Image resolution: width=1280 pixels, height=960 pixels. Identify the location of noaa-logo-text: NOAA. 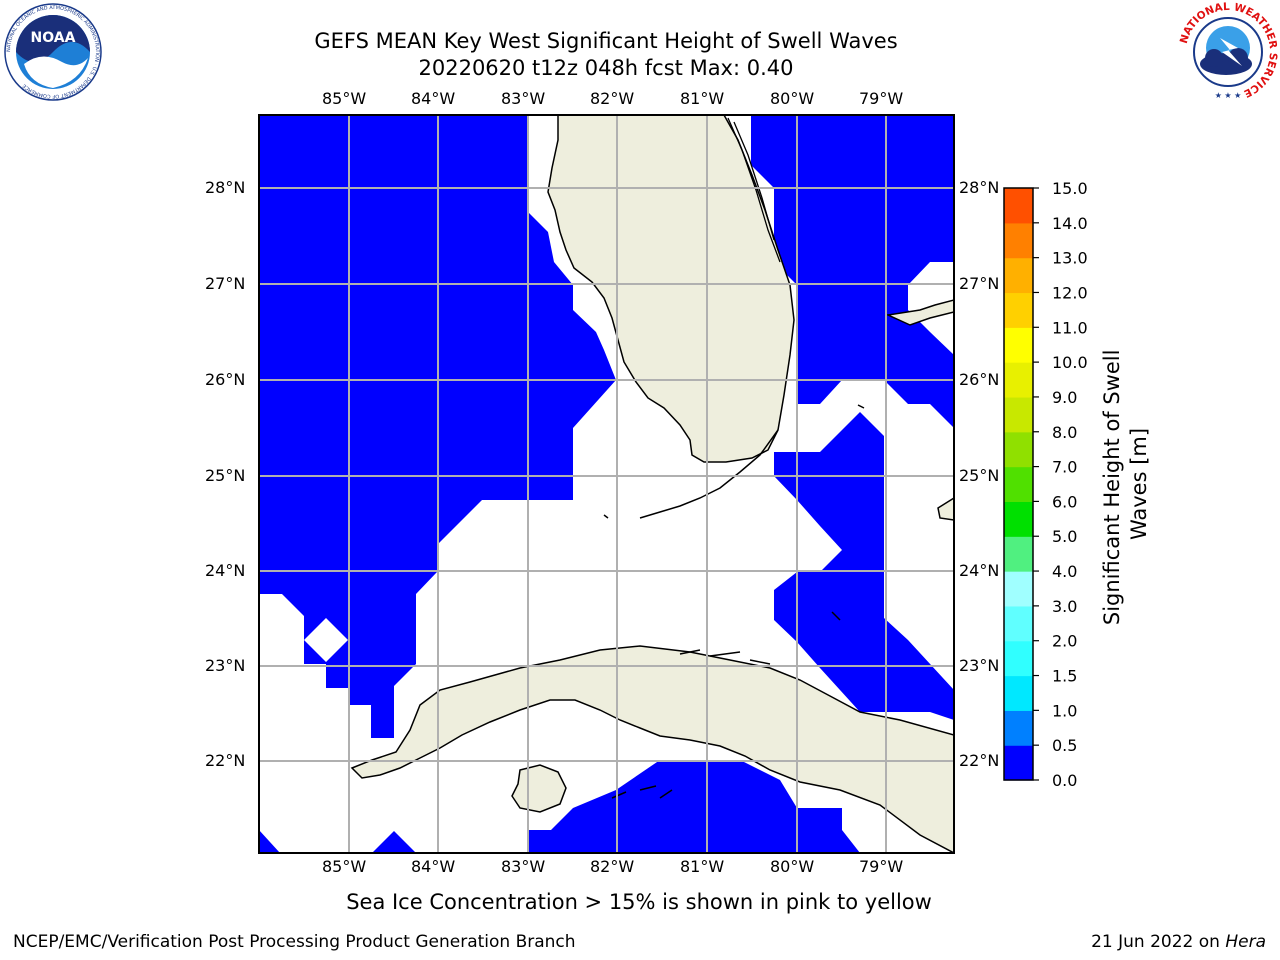
(53, 38).